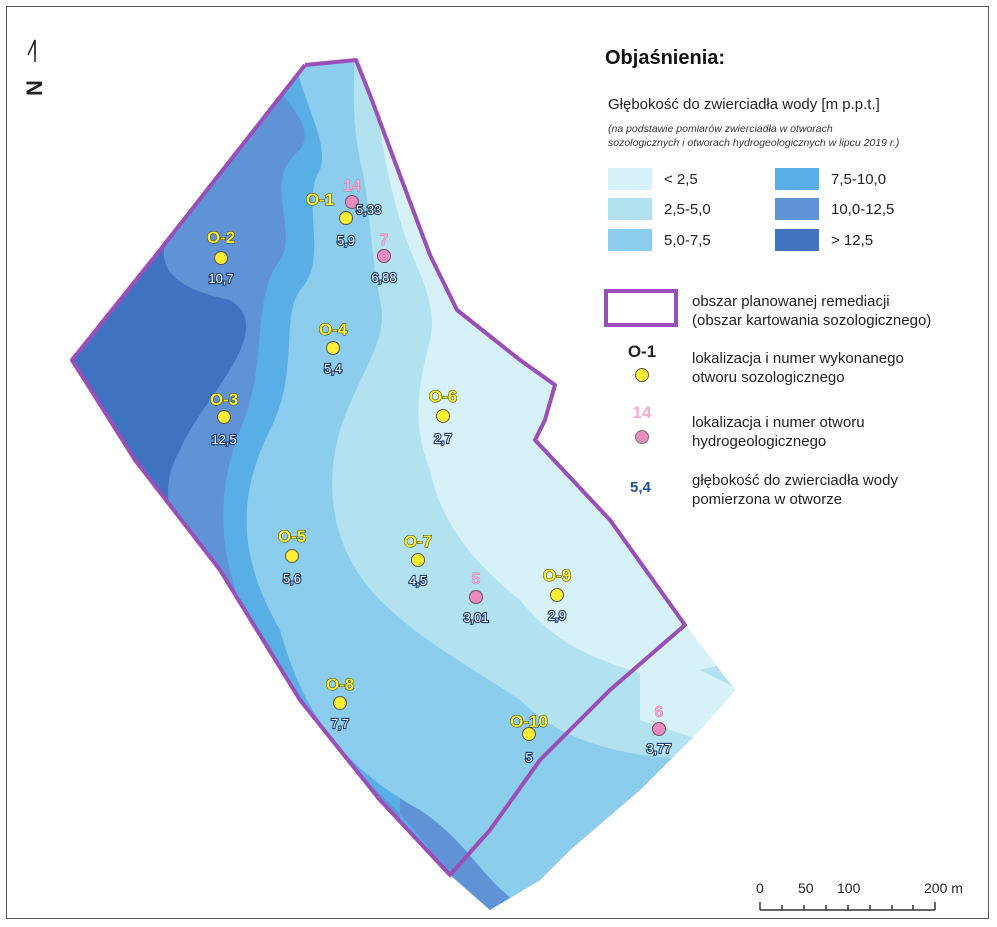  What do you see at coordinates (658, 748) in the screenshot?
I see `borehole-depth-value: 3,77` at bounding box center [658, 748].